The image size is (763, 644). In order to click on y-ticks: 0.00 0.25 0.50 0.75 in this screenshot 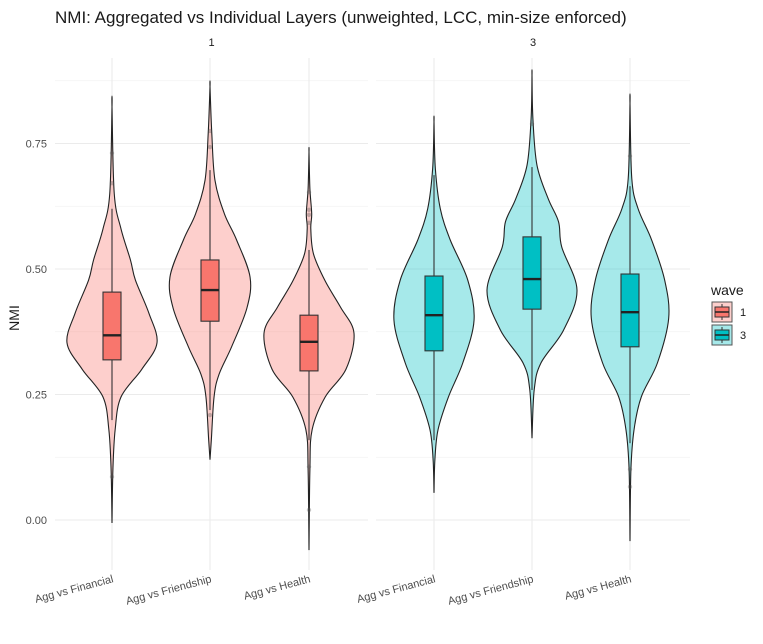, I will do `click(36, 333)`.